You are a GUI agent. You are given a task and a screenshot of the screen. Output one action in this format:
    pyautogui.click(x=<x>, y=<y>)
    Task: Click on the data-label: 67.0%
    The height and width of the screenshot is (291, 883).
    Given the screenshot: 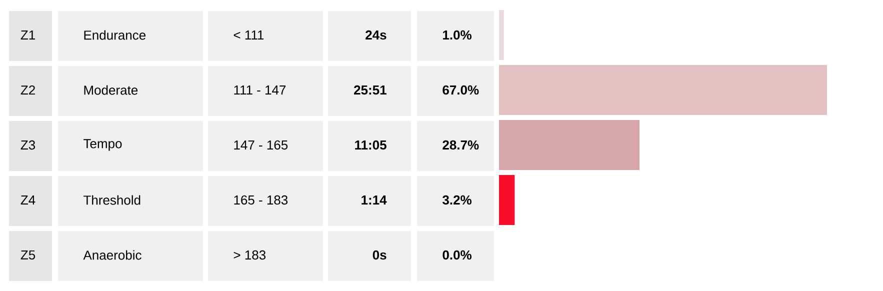 What is the action you would take?
    pyautogui.click(x=460, y=90)
    